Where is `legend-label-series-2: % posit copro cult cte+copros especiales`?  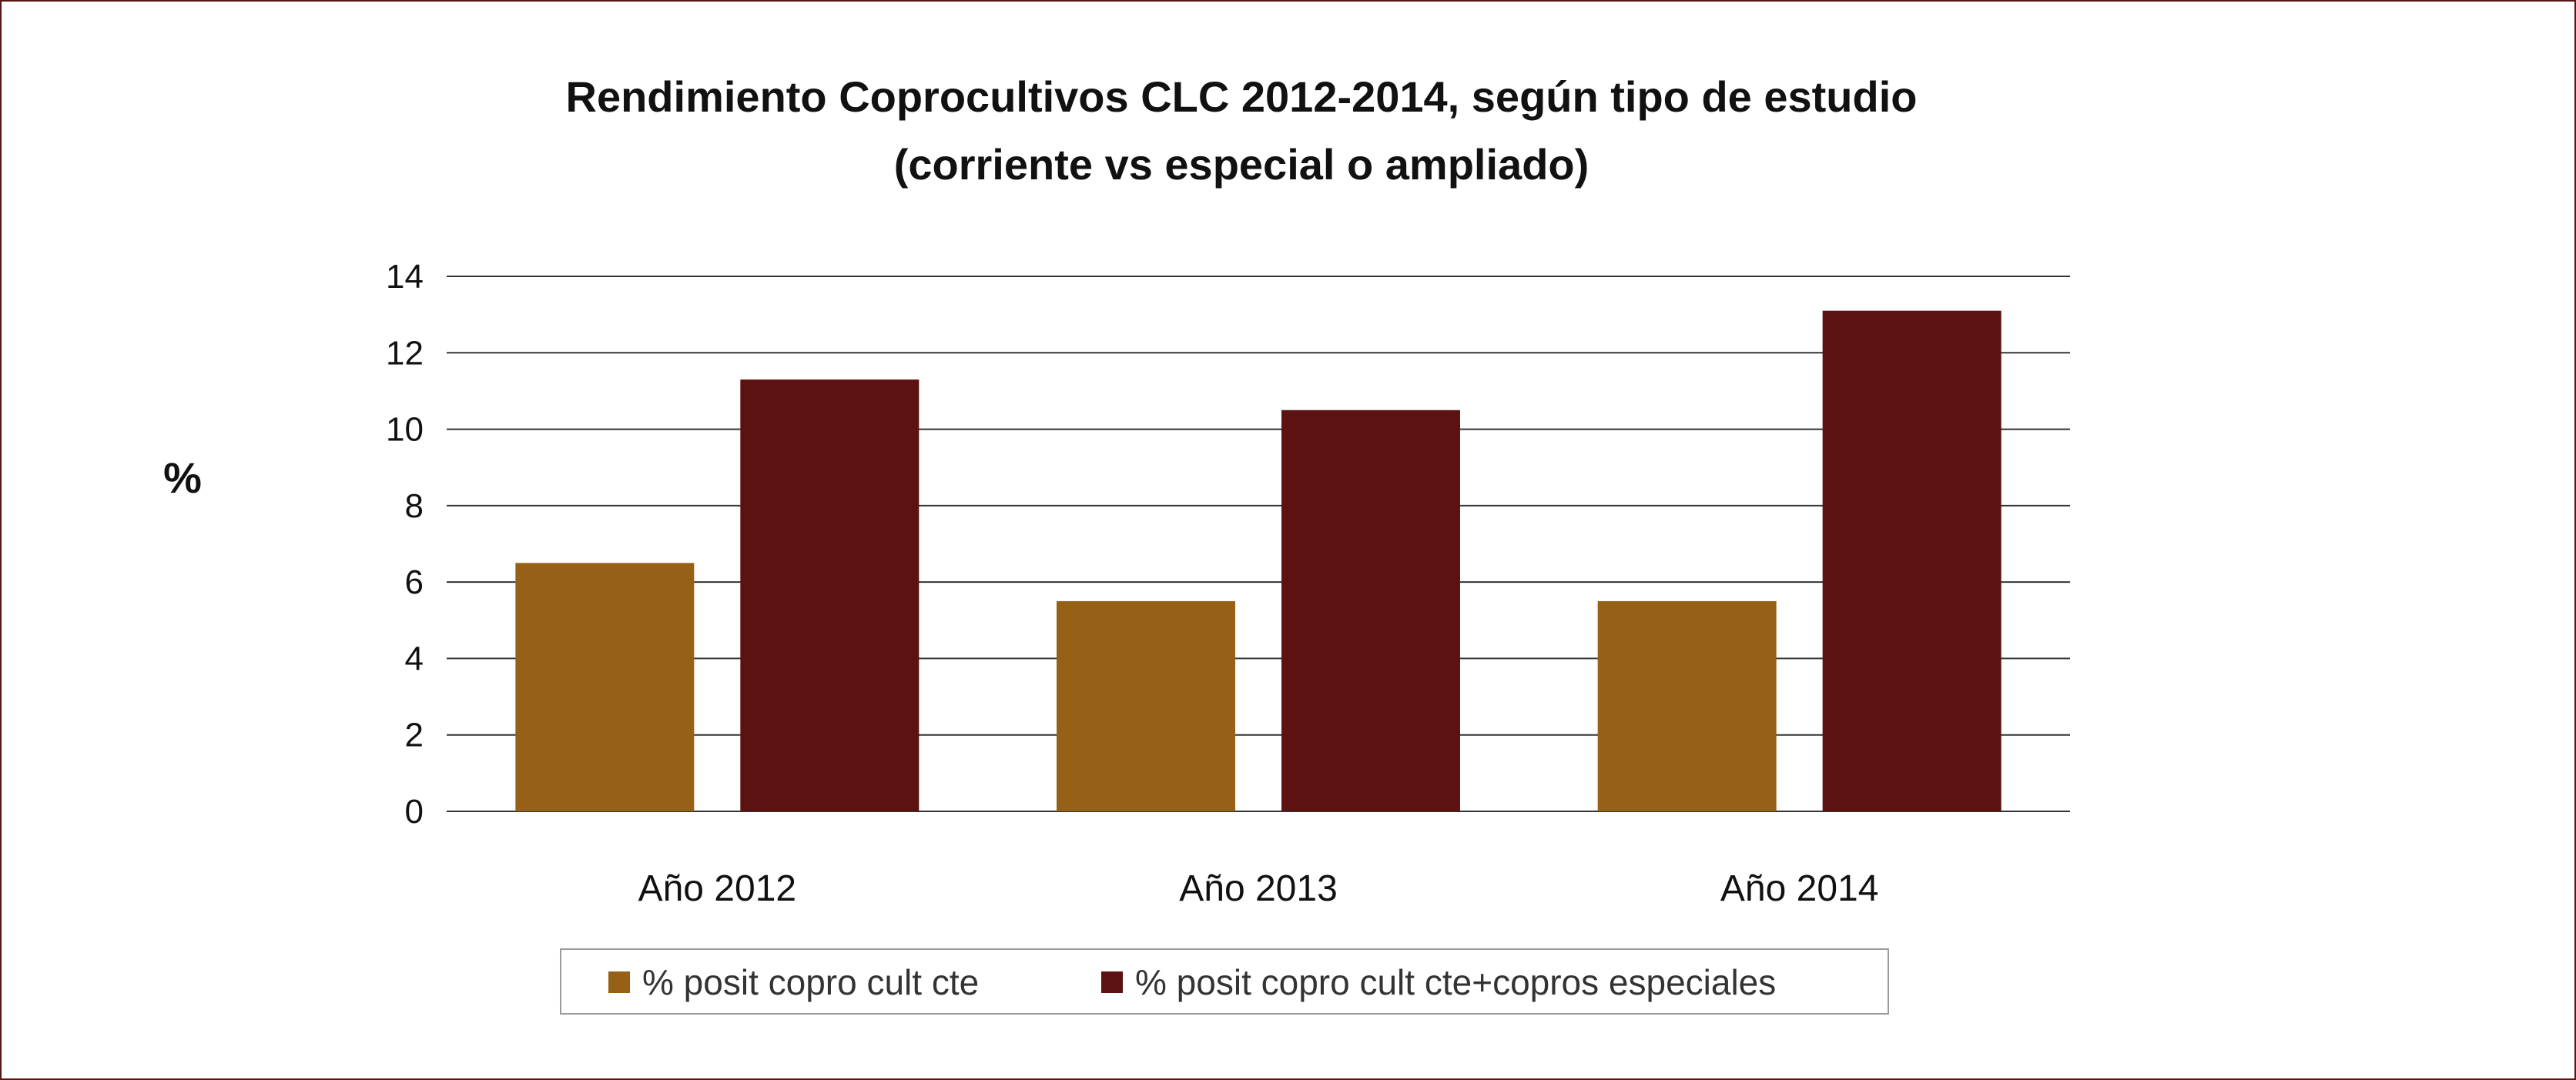
legend-label-series-2: % posit copro cult cte+copros especiales is located at coordinates (1455, 982).